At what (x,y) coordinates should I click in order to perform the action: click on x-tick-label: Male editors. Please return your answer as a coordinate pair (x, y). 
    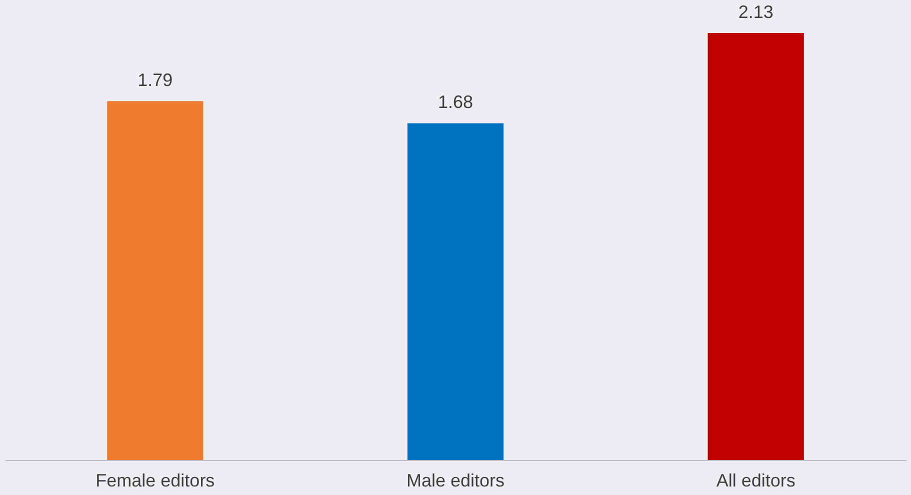
    Looking at the image, I should click on (455, 480).